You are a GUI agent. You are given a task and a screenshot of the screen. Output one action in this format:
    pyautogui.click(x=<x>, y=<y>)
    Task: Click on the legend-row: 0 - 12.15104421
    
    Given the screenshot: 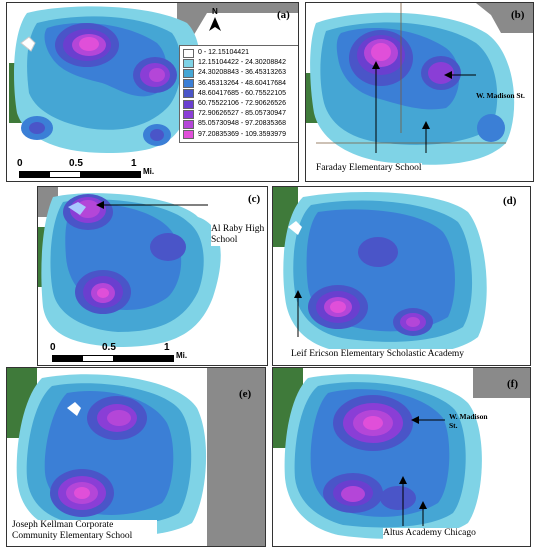 What is the action you would take?
    pyautogui.click(x=239, y=53)
    